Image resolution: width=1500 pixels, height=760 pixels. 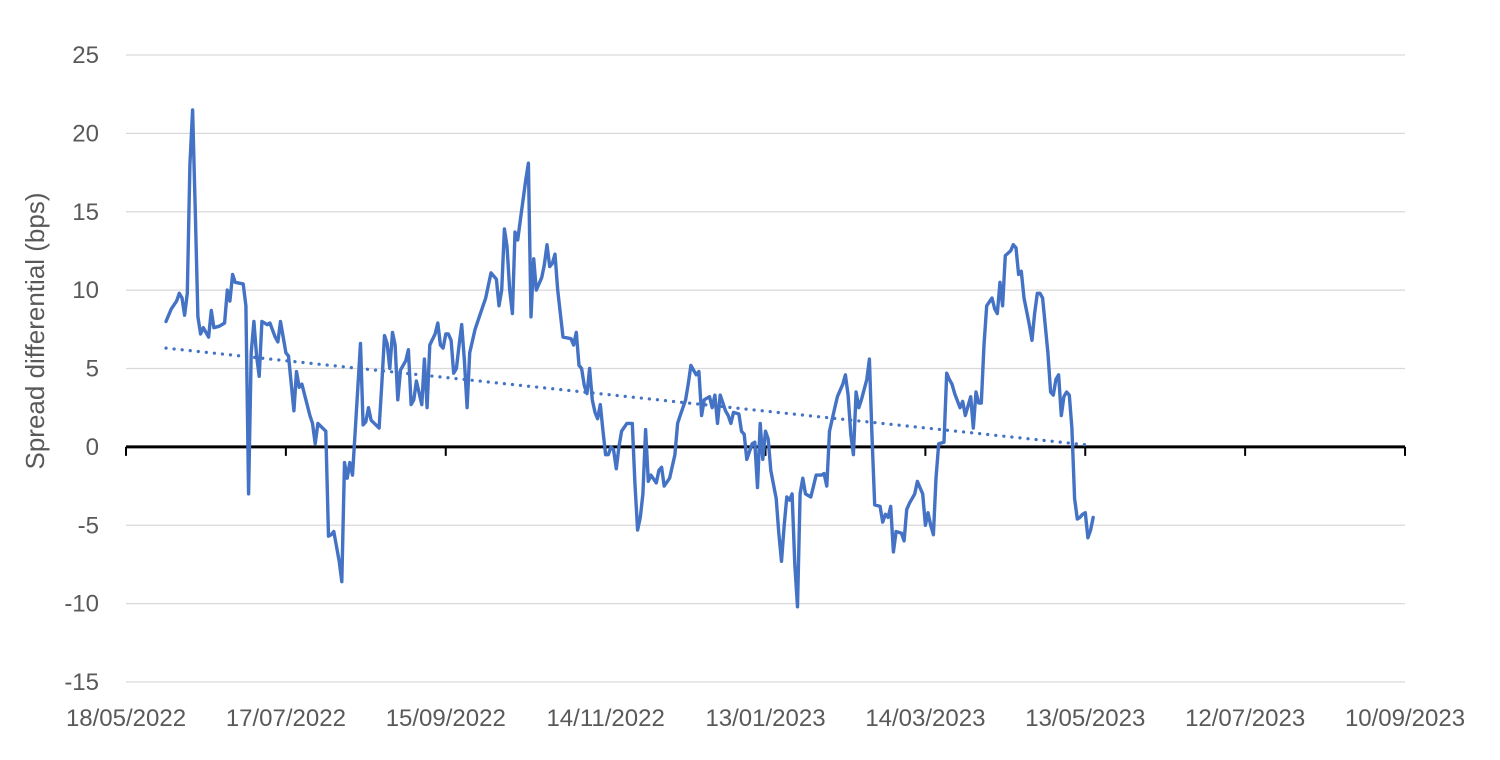 What do you see at coordinates (81, 604) in the screenshot?
I see `y-tick-label: -10` at bounding box center [81, 604].